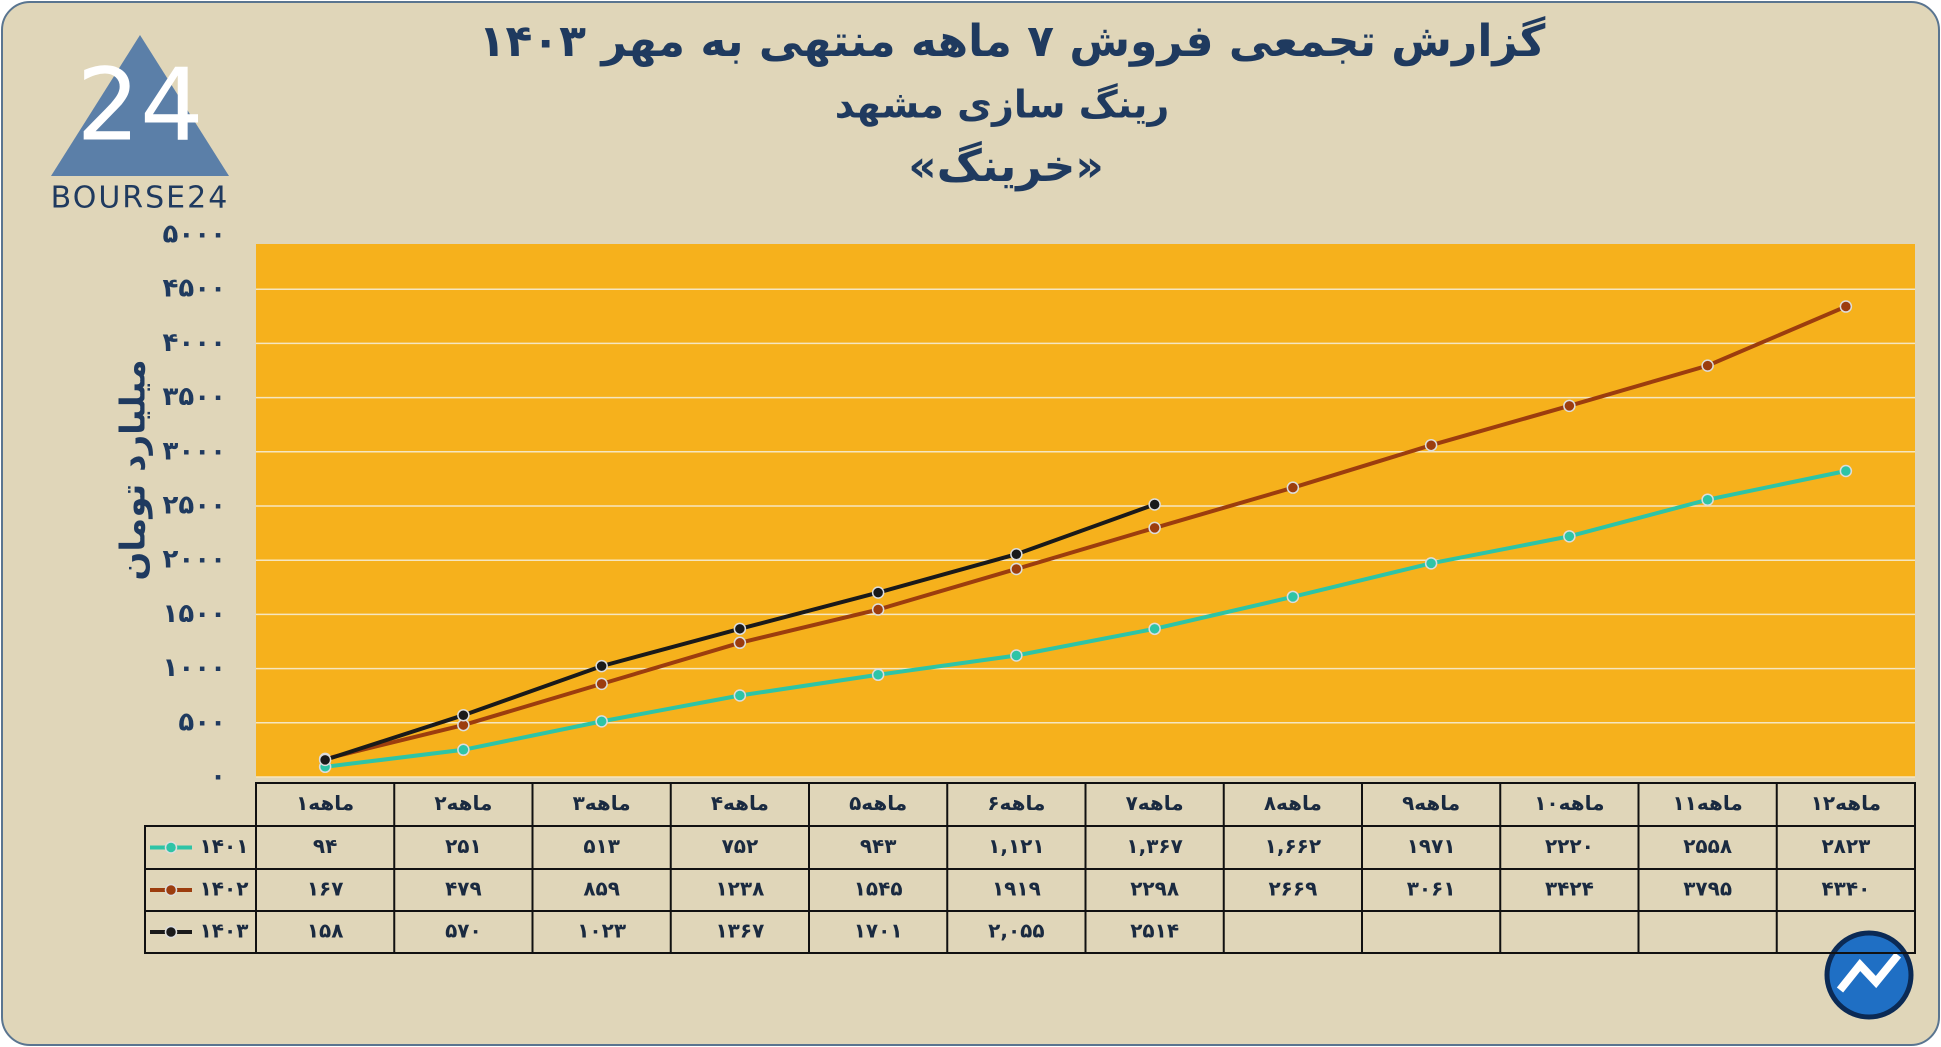 Image resolution: width=1941 pixels, height=1047 pixels. Describe the element at coordinates (1431, 846) in the screenshot. I see `data-label: ۱۹۷۱` at that location.